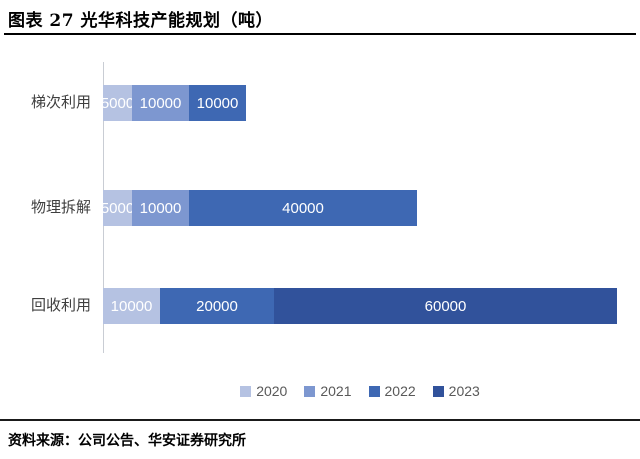  I want to click on legend-label: 2022, so click(400, 391).